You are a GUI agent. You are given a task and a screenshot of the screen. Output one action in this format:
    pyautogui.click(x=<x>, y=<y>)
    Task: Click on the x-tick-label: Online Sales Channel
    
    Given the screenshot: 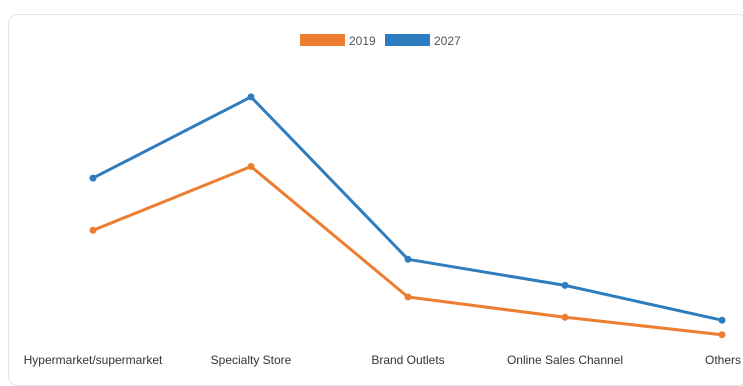 What is the action you would take?
    pyautogui.click(x=565, y=360)
    